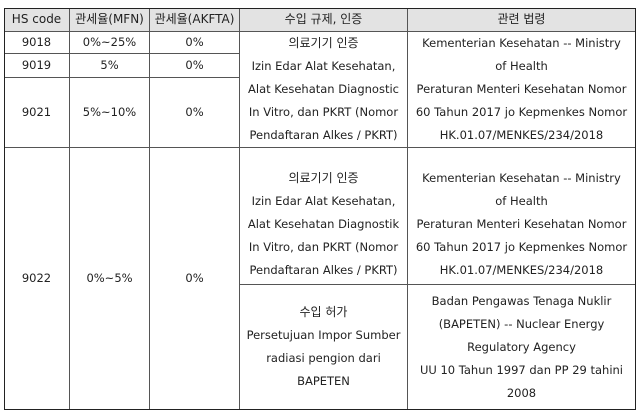  I want to click on cell-text-line: 관련 법령, so click(521, 19).